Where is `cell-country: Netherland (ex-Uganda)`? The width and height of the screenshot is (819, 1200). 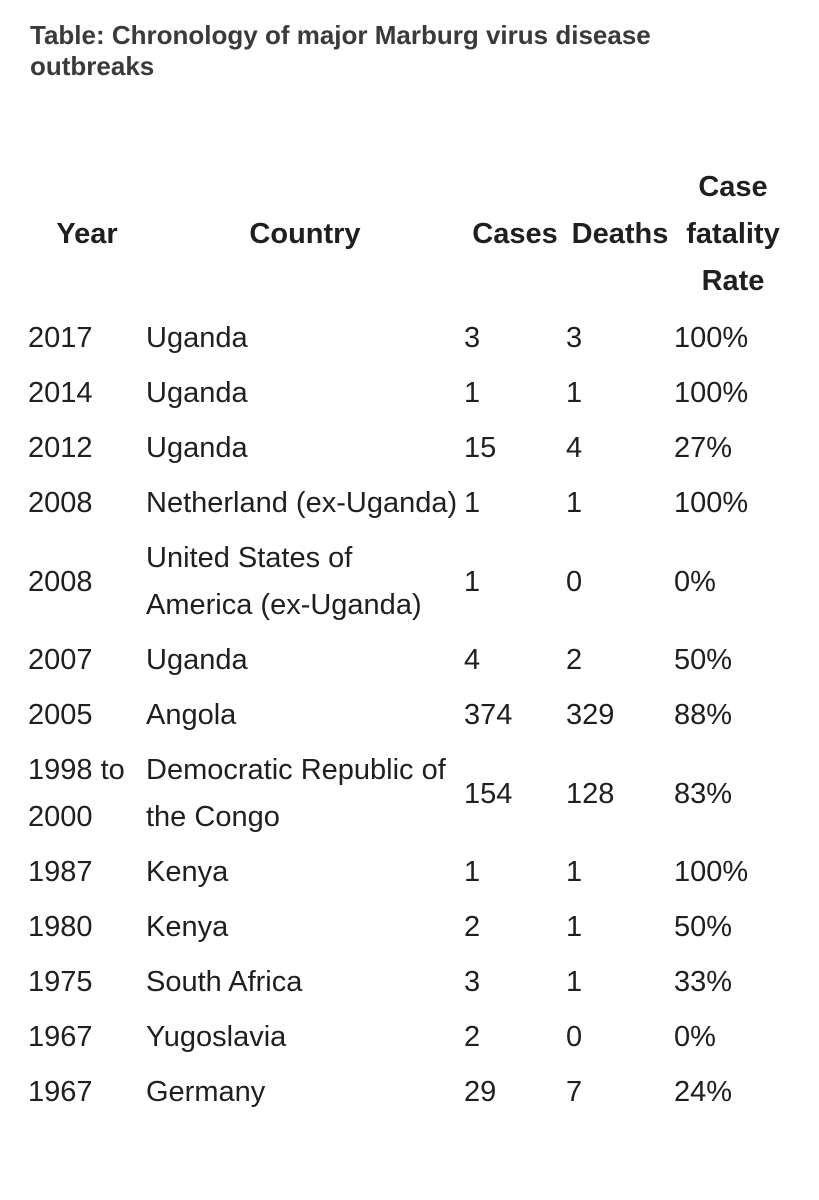
cell-country: Netherland (ex-Uganda) is located at coordinates (302, 503).